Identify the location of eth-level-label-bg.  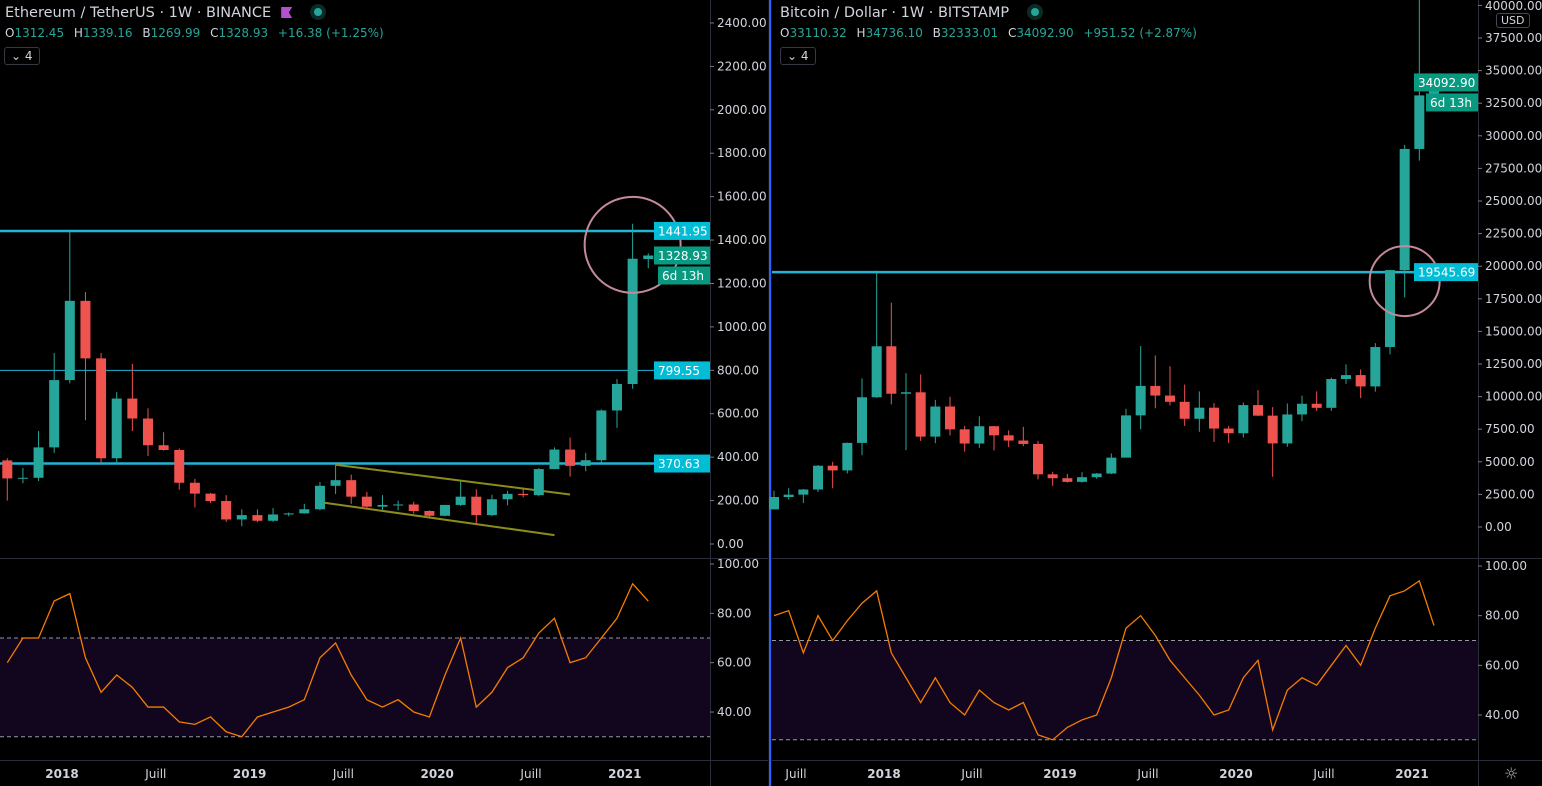
(682, 463).